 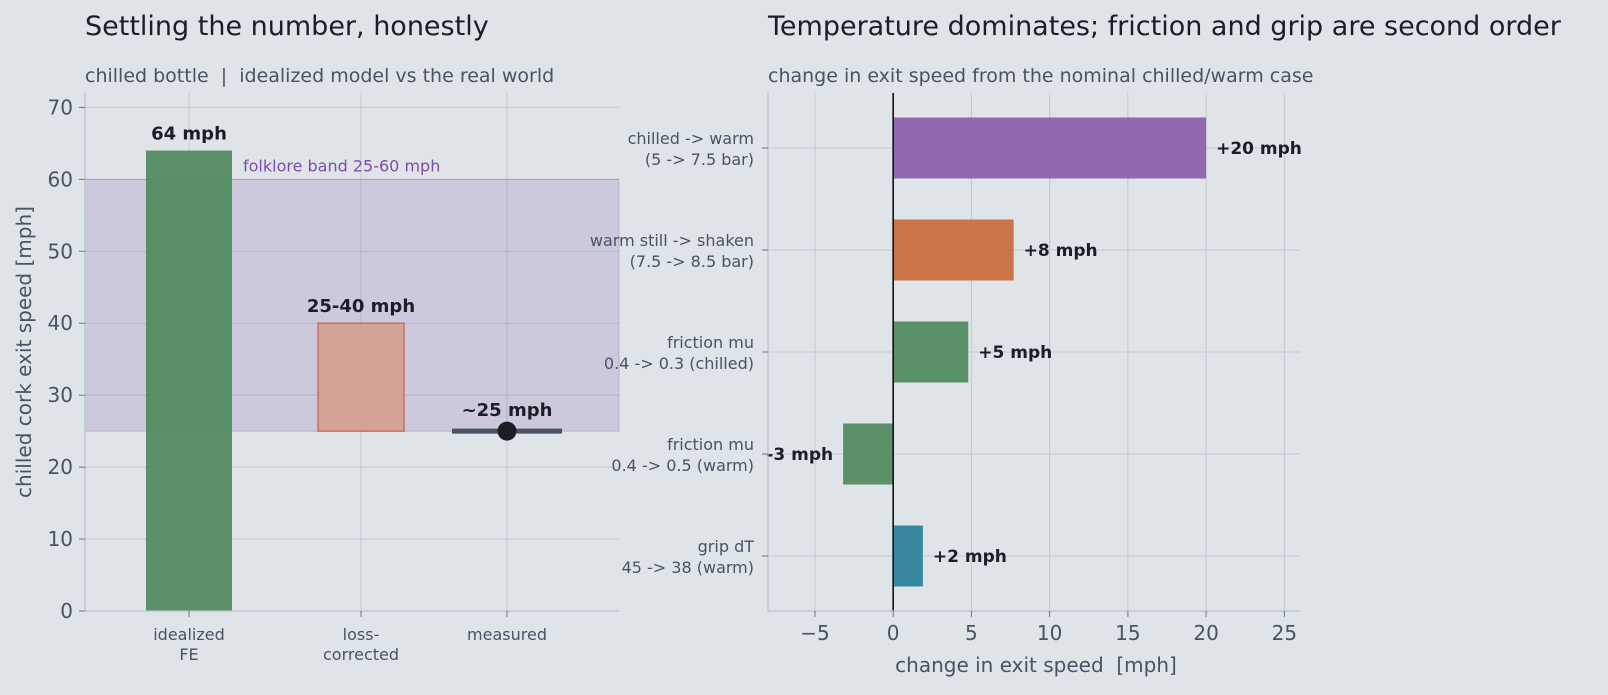 I want to click on bar-value-label: -3 mph, so click(x=799, y=455).